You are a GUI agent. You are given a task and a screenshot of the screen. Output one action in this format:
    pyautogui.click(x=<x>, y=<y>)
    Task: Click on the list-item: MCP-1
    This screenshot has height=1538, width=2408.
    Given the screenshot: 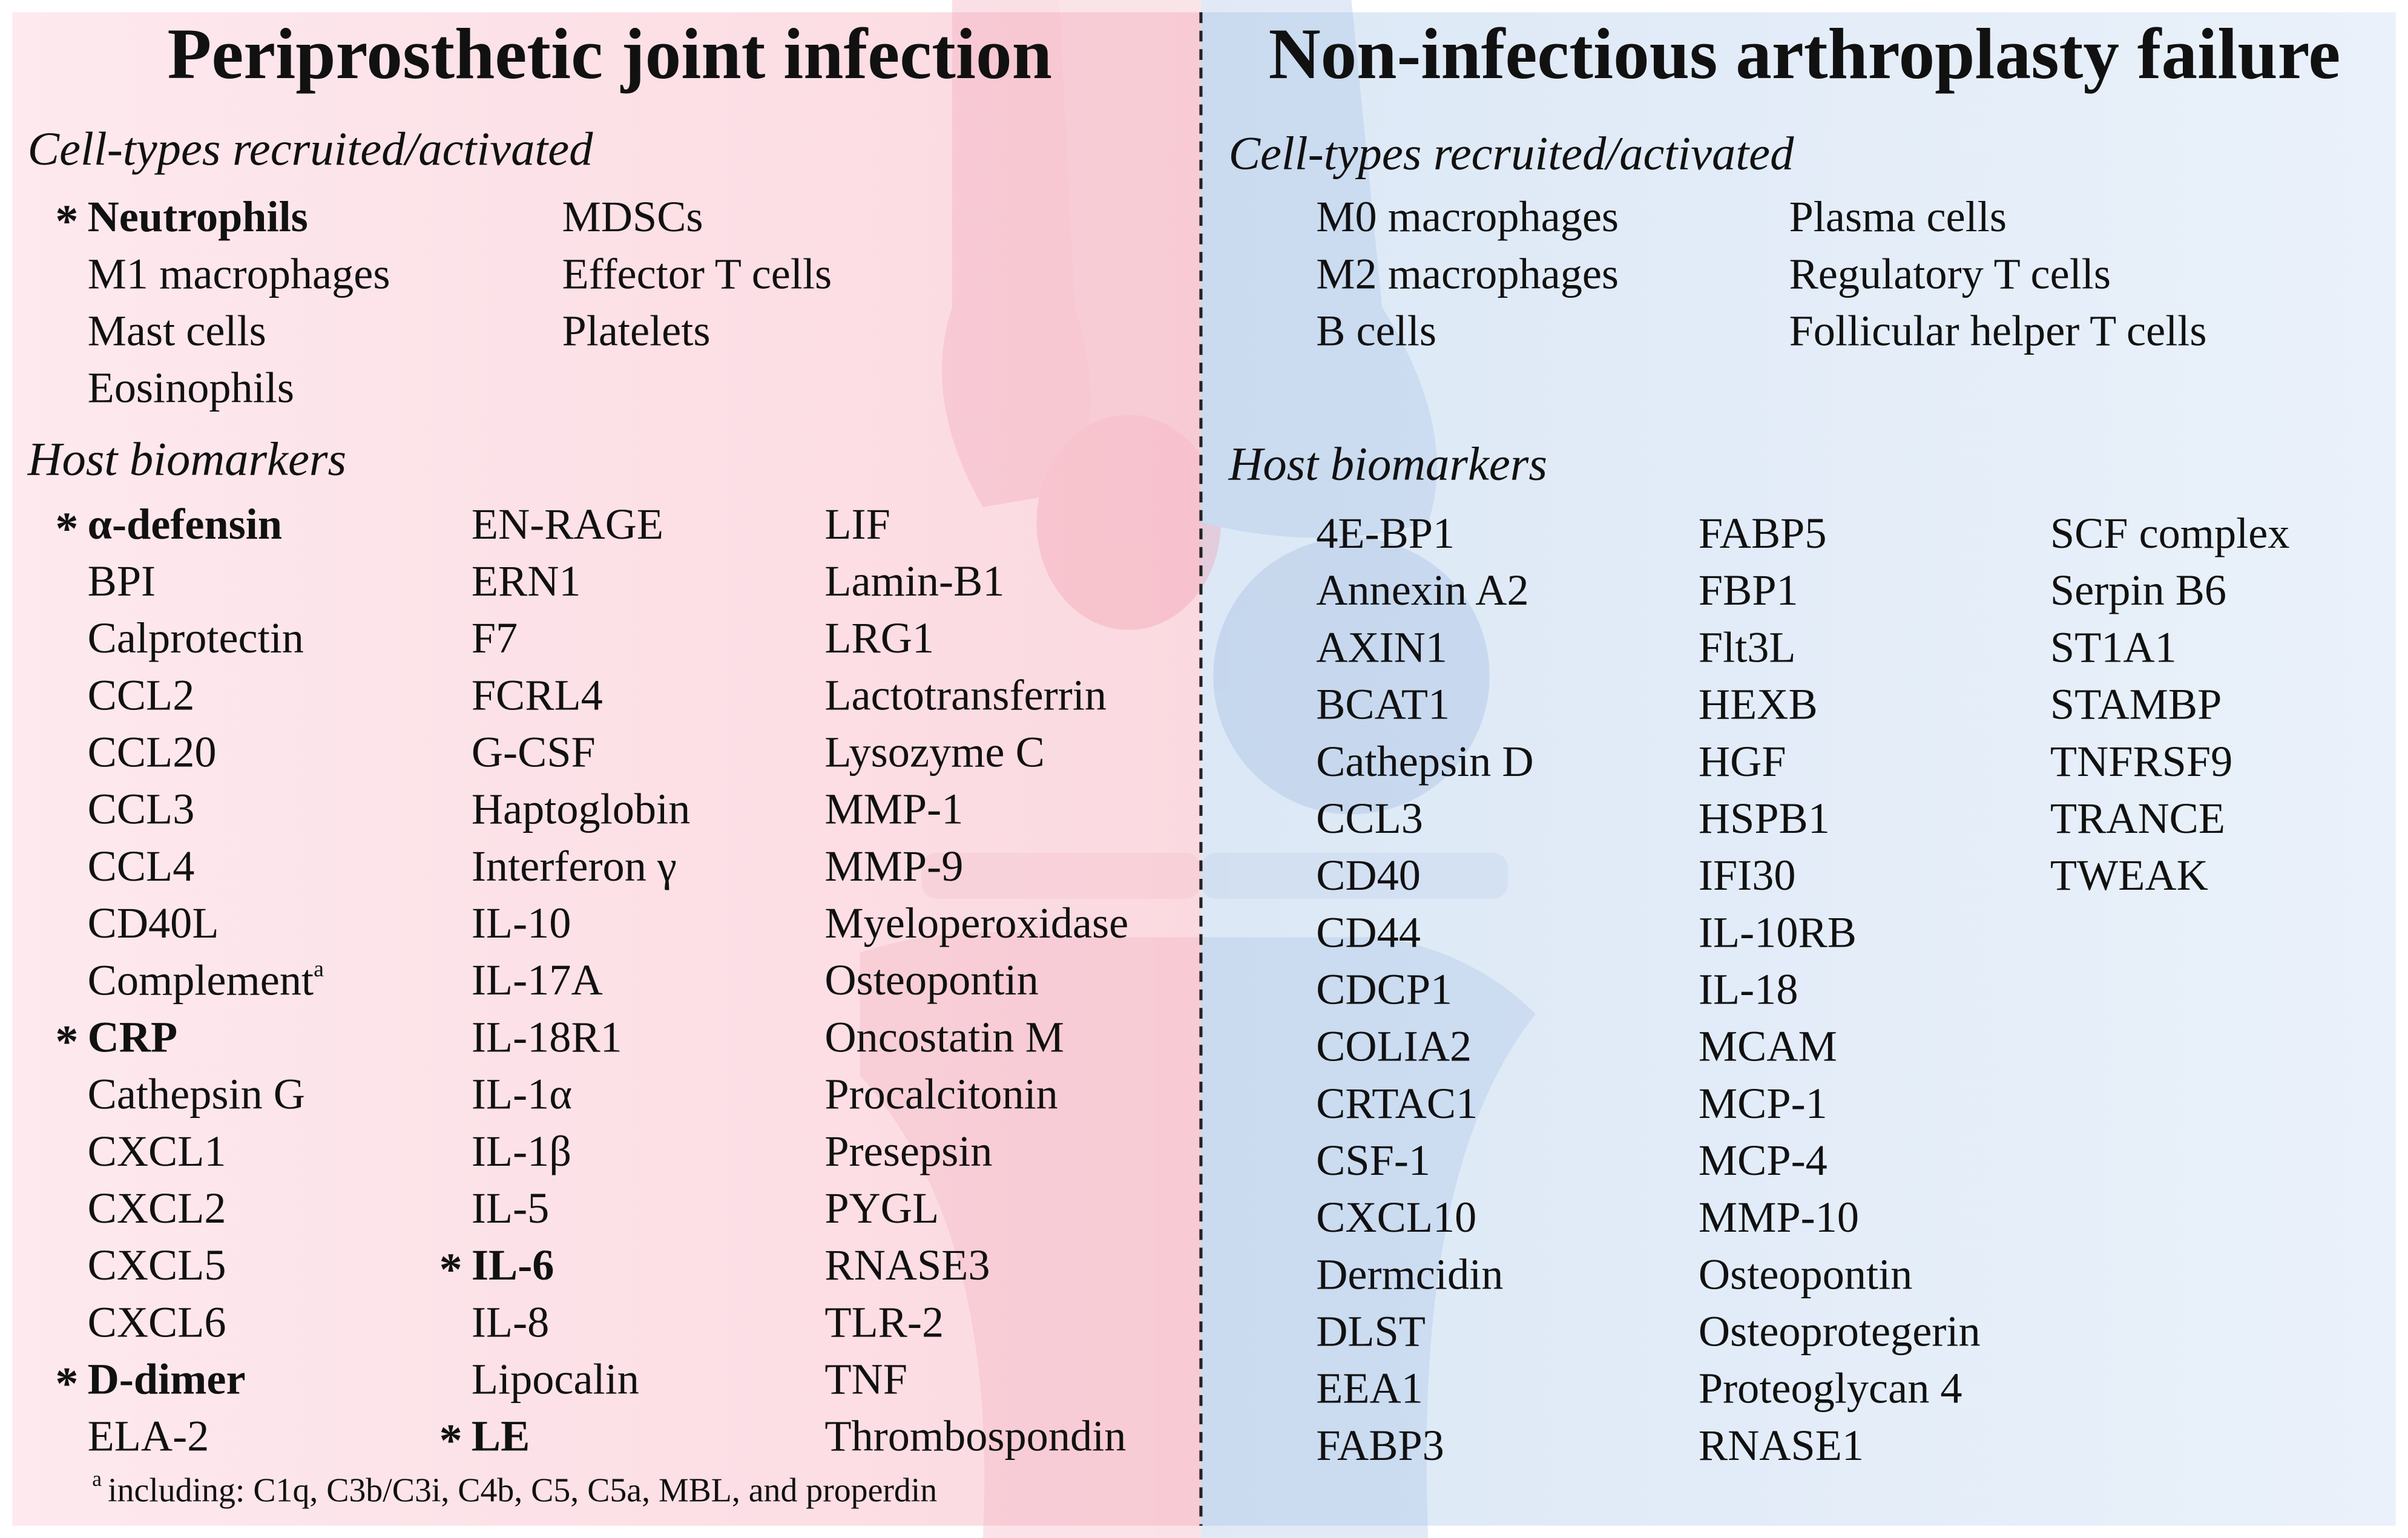 What is the action you would take?
    pyautogui.click(x=1763, y=1103)
    